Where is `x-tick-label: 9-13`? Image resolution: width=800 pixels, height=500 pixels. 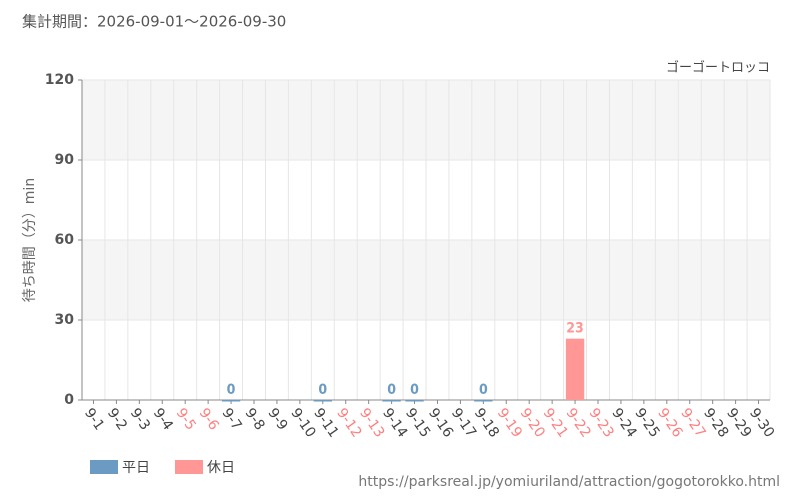
x-tick-label: 9-13 is located at coordinates (371, 422).